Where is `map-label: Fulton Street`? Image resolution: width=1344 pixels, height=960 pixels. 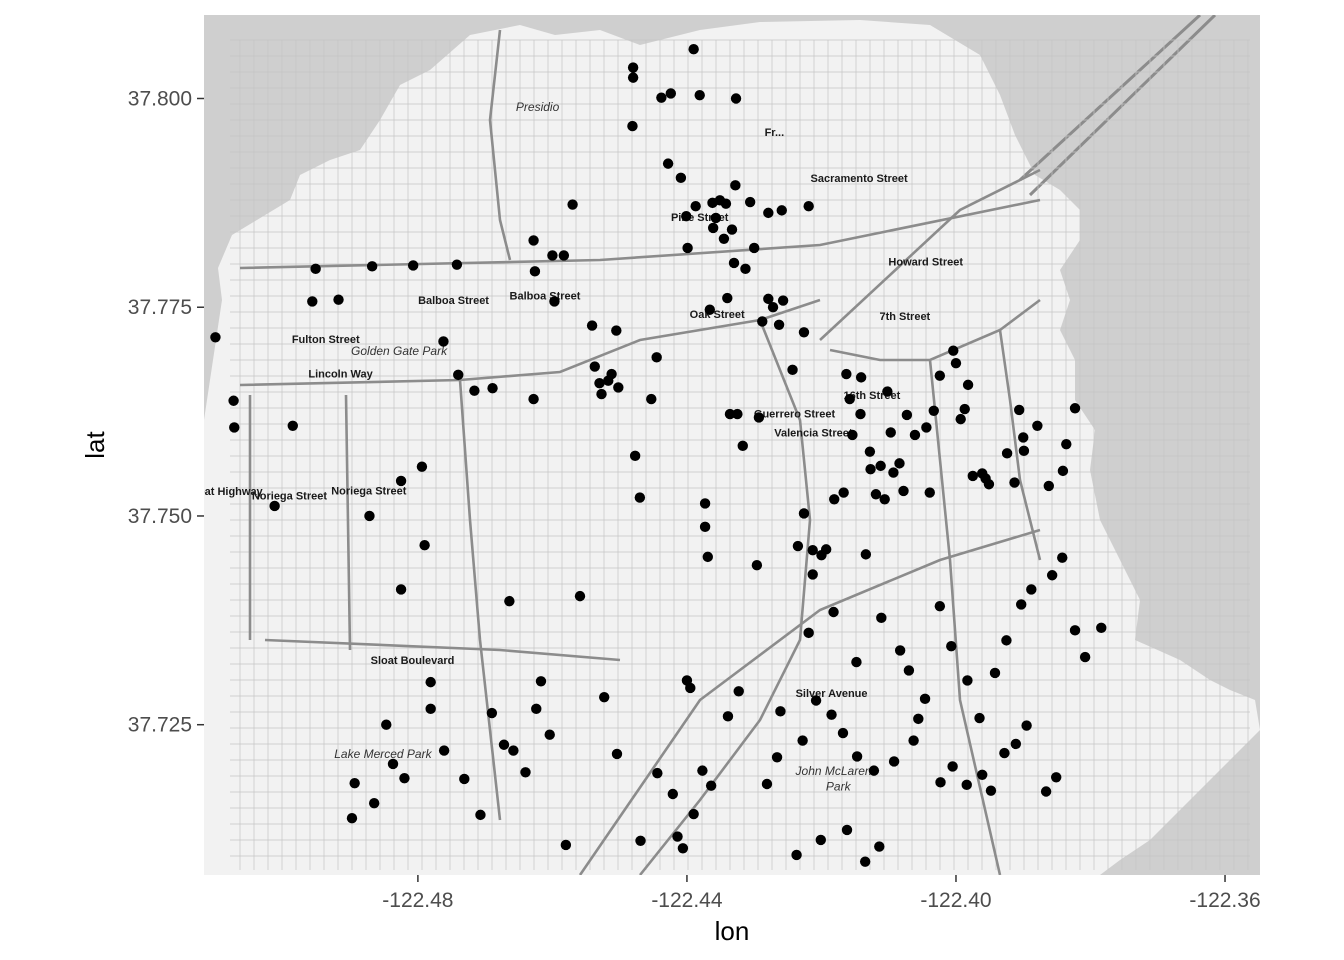 map-label: Fulton Street is located at coordinates (326, 340).